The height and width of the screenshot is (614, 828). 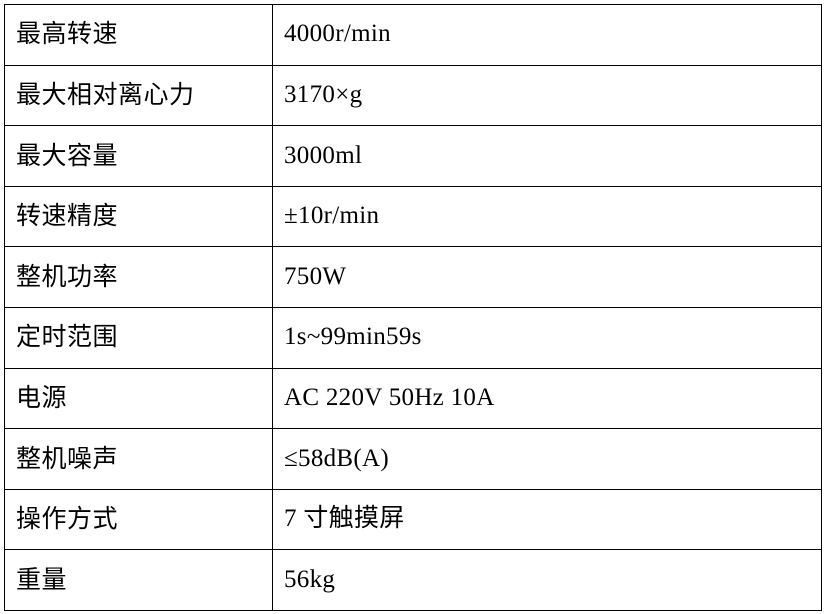 What do you see at coordinates (138, 35) in the screenshot?
I see `spec-label-cell: 最高转速` at bounding box center [138, 35].